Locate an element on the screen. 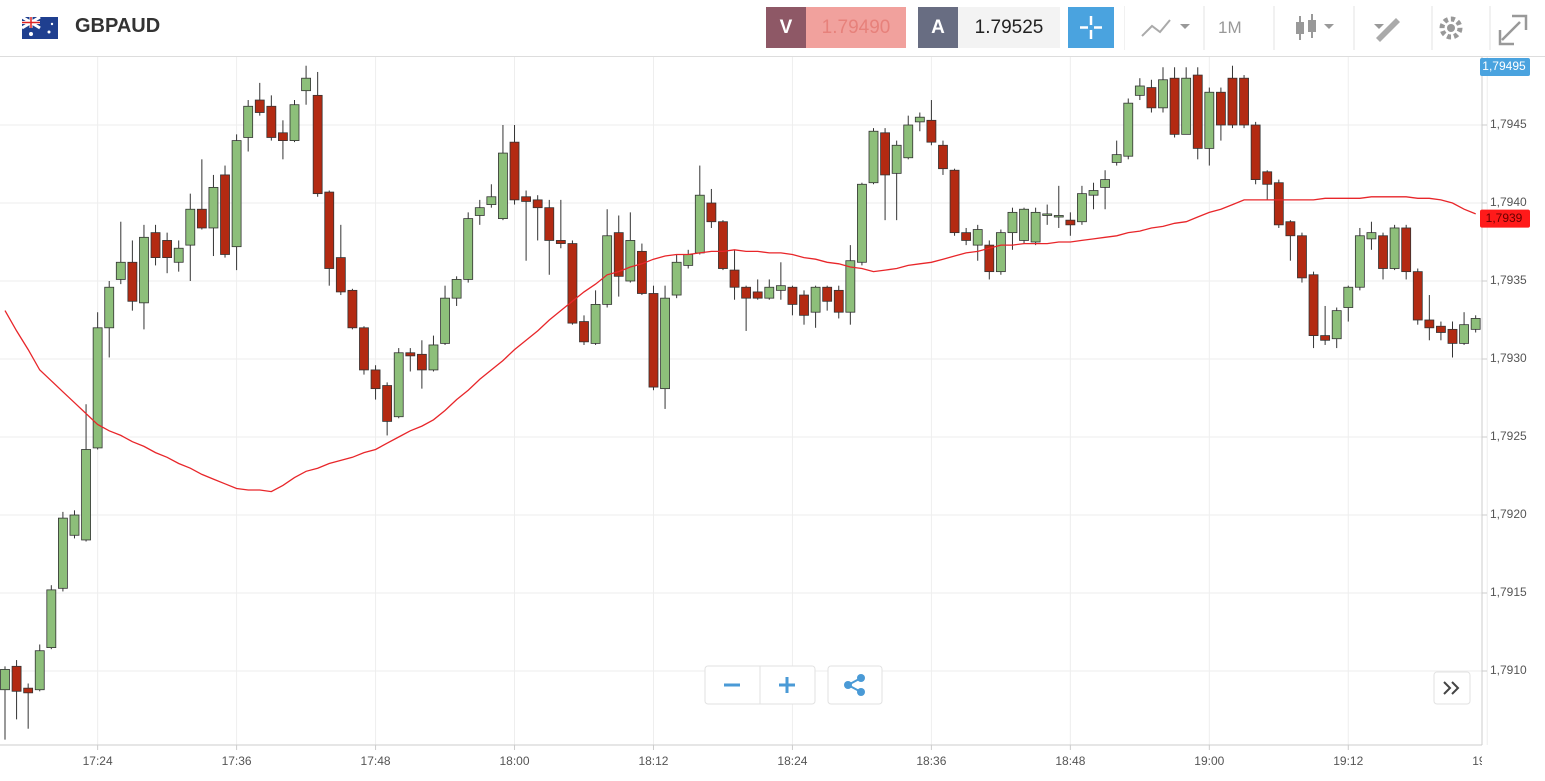 Image resolution: width=1545 pixels, height=781 pixels. toolbar: GBPAUD V 1.79490 A 1.79525 1M is located at coordinates (772, 28).